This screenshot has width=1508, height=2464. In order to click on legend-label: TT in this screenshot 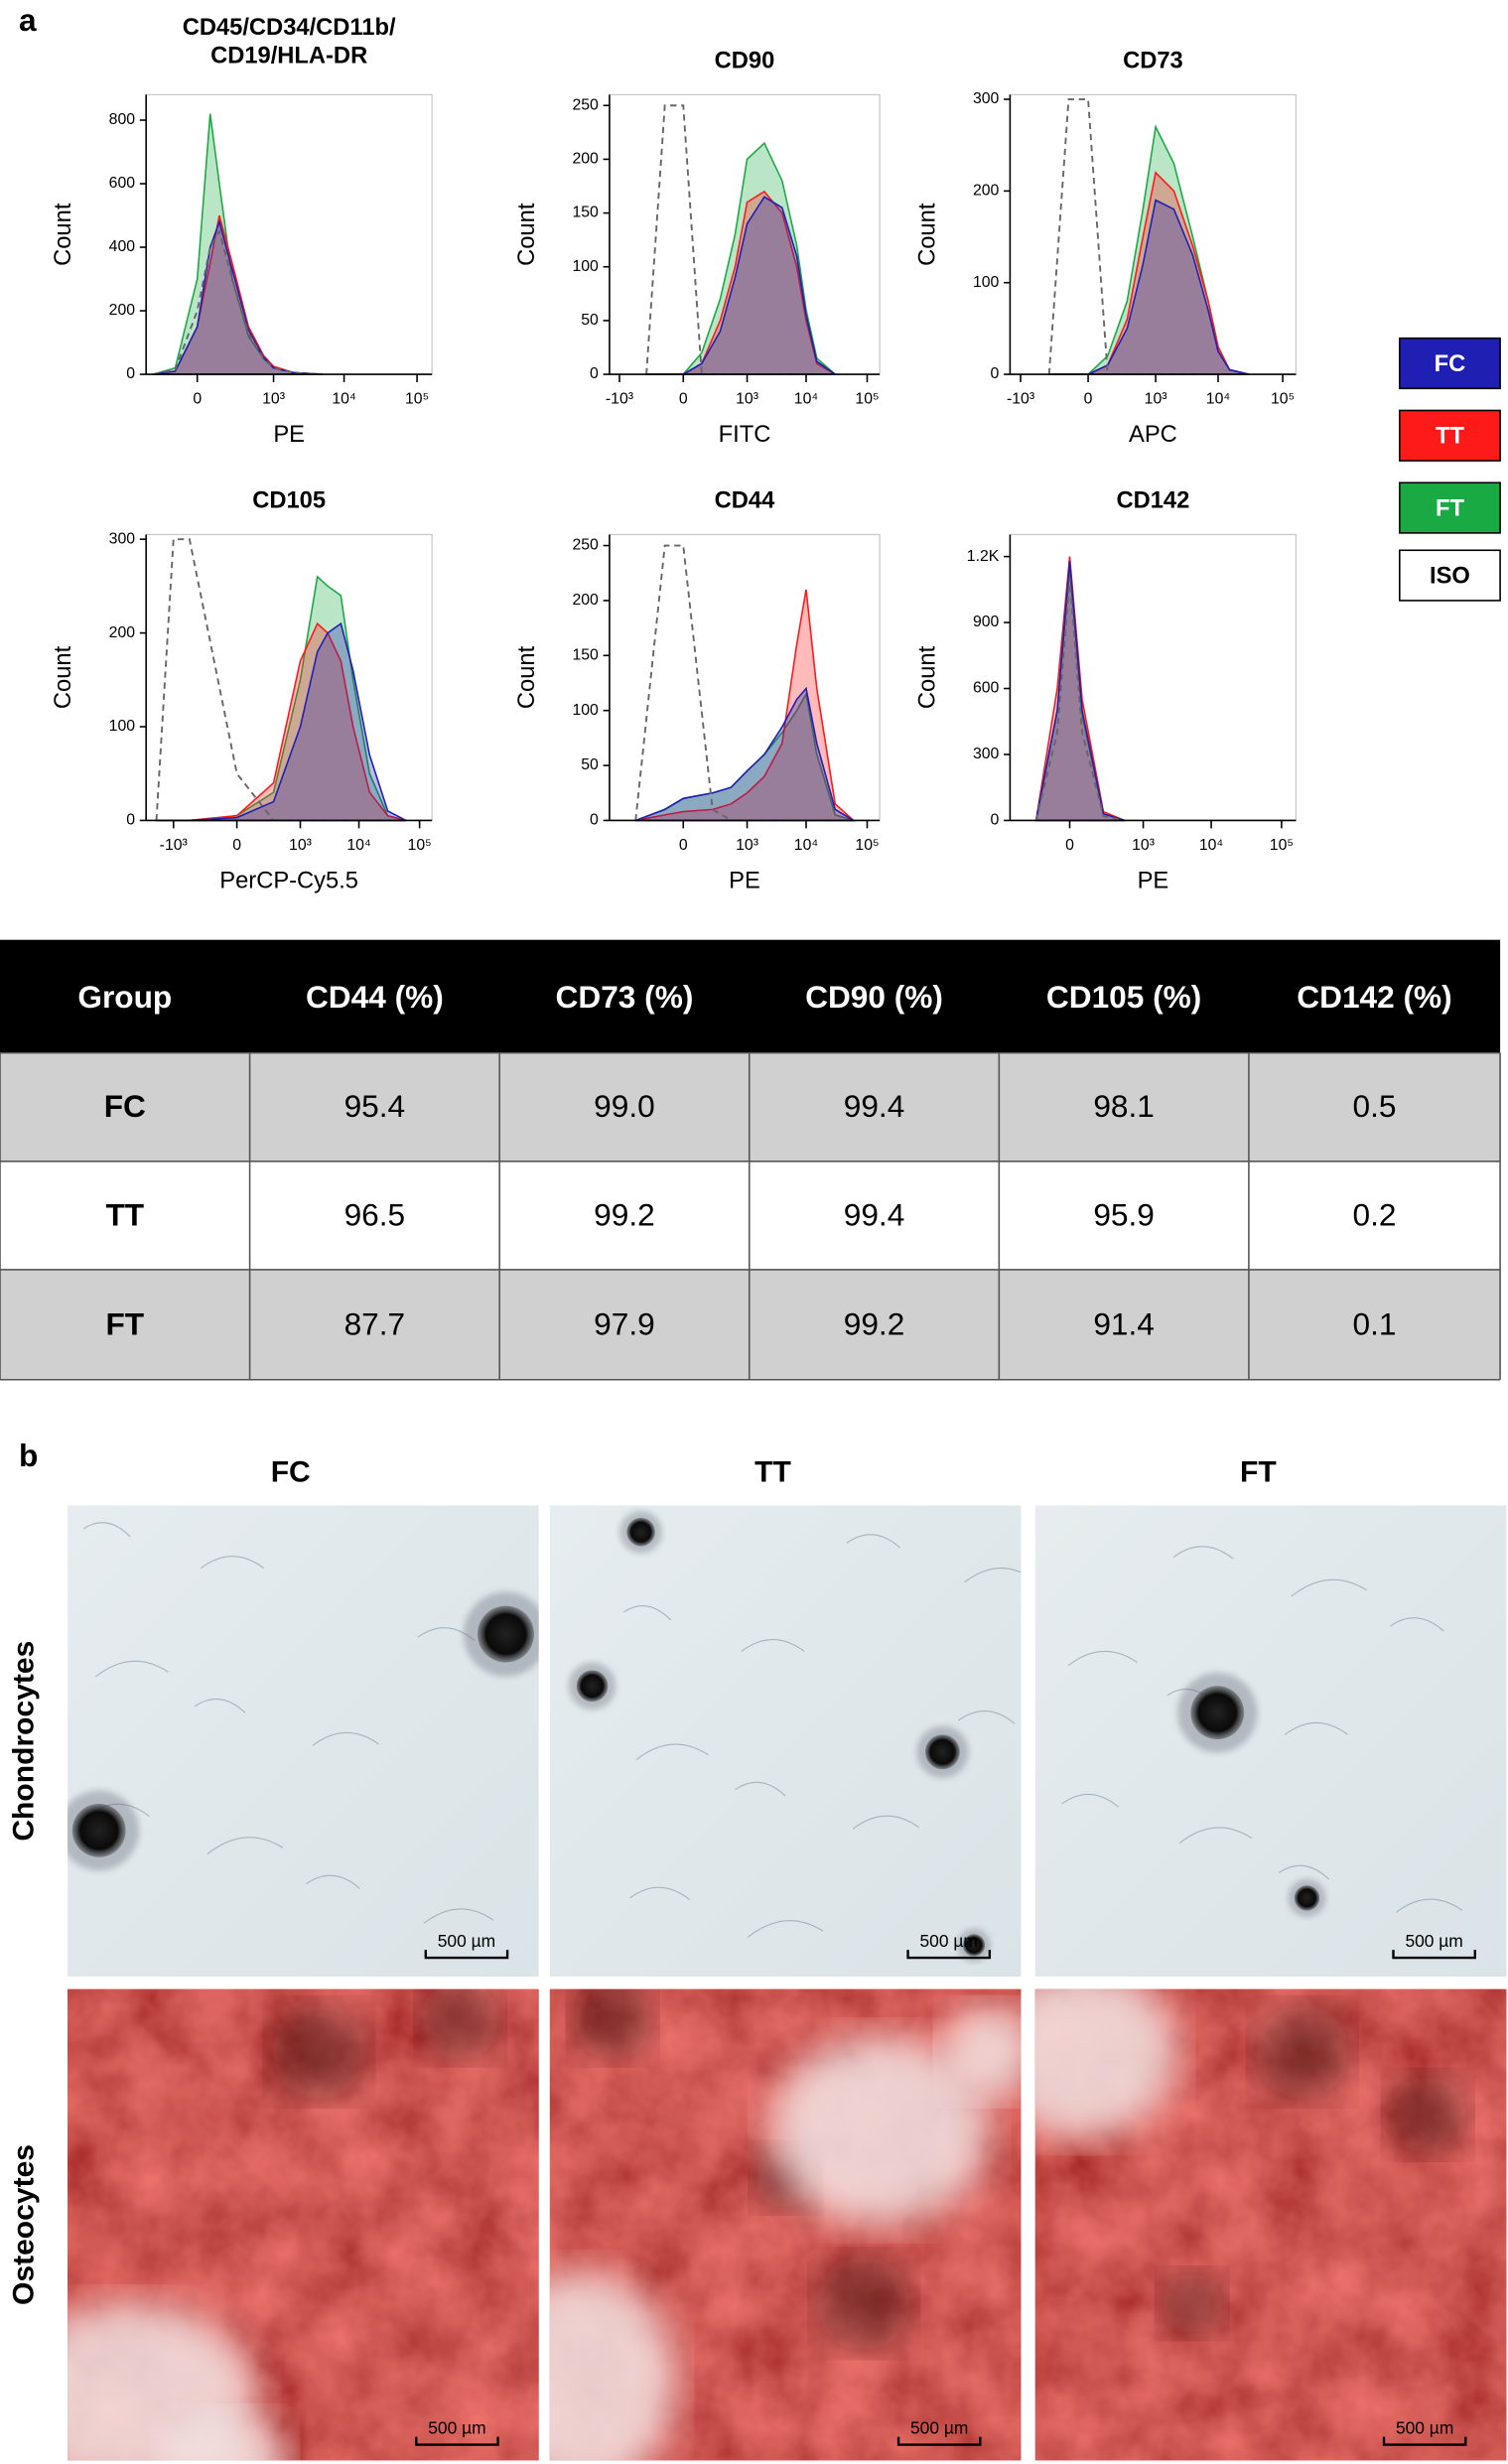, I will do `click(1450, 437)`.